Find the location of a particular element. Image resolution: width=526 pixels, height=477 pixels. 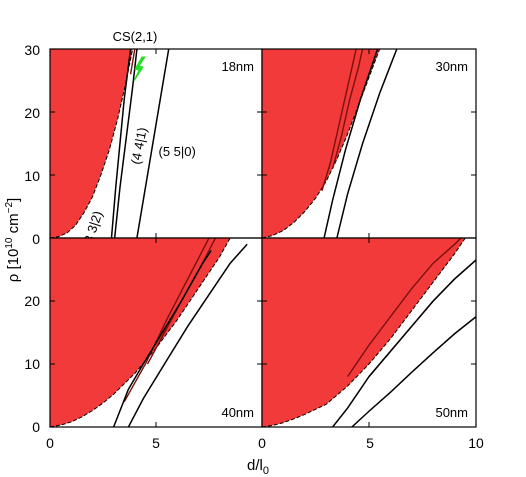

y-tick-0-top: 0 is located at coordinates (36, 239).